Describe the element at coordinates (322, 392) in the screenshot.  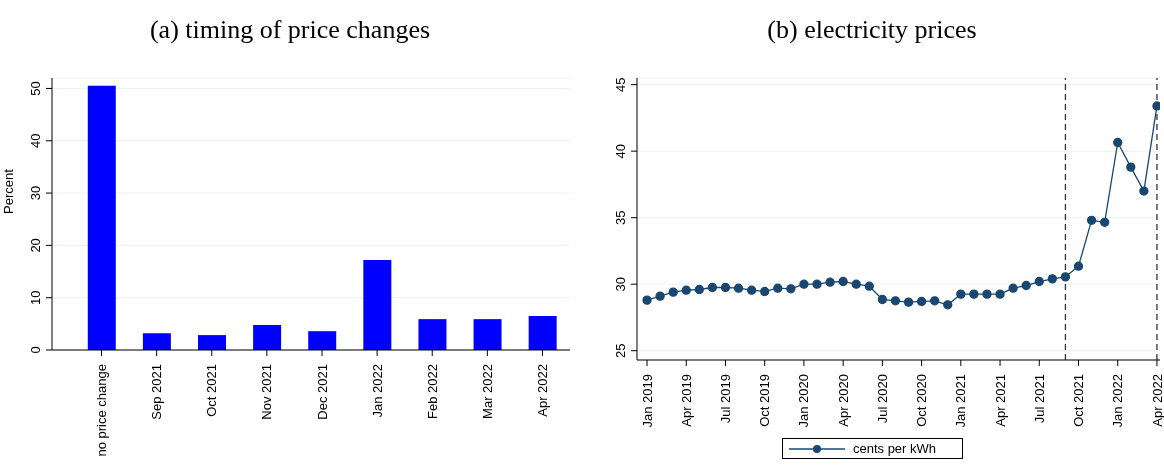
I see `x-tick-label: Dec 2021` at that location.